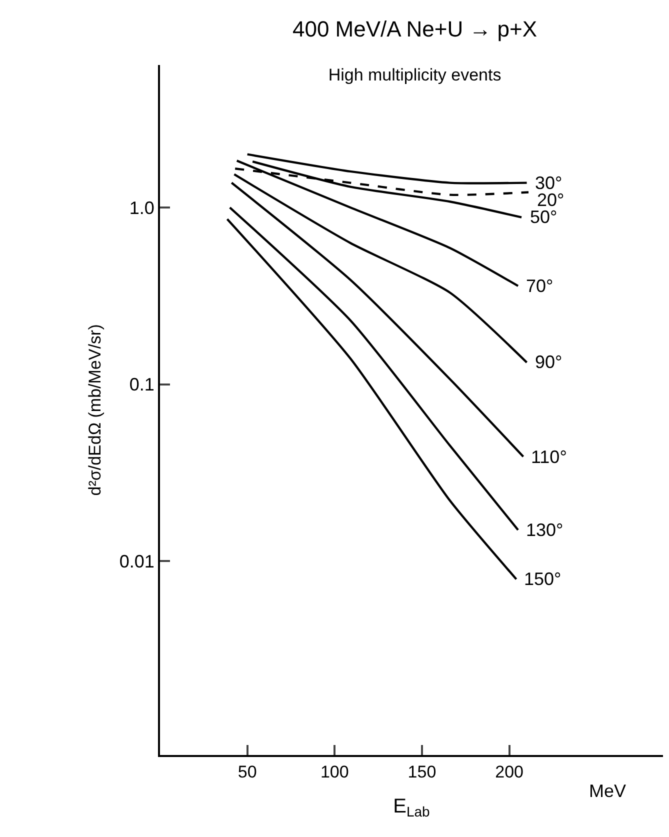  I want to click on x-axis-title: E$_{Lab}$, so click(411, 807).